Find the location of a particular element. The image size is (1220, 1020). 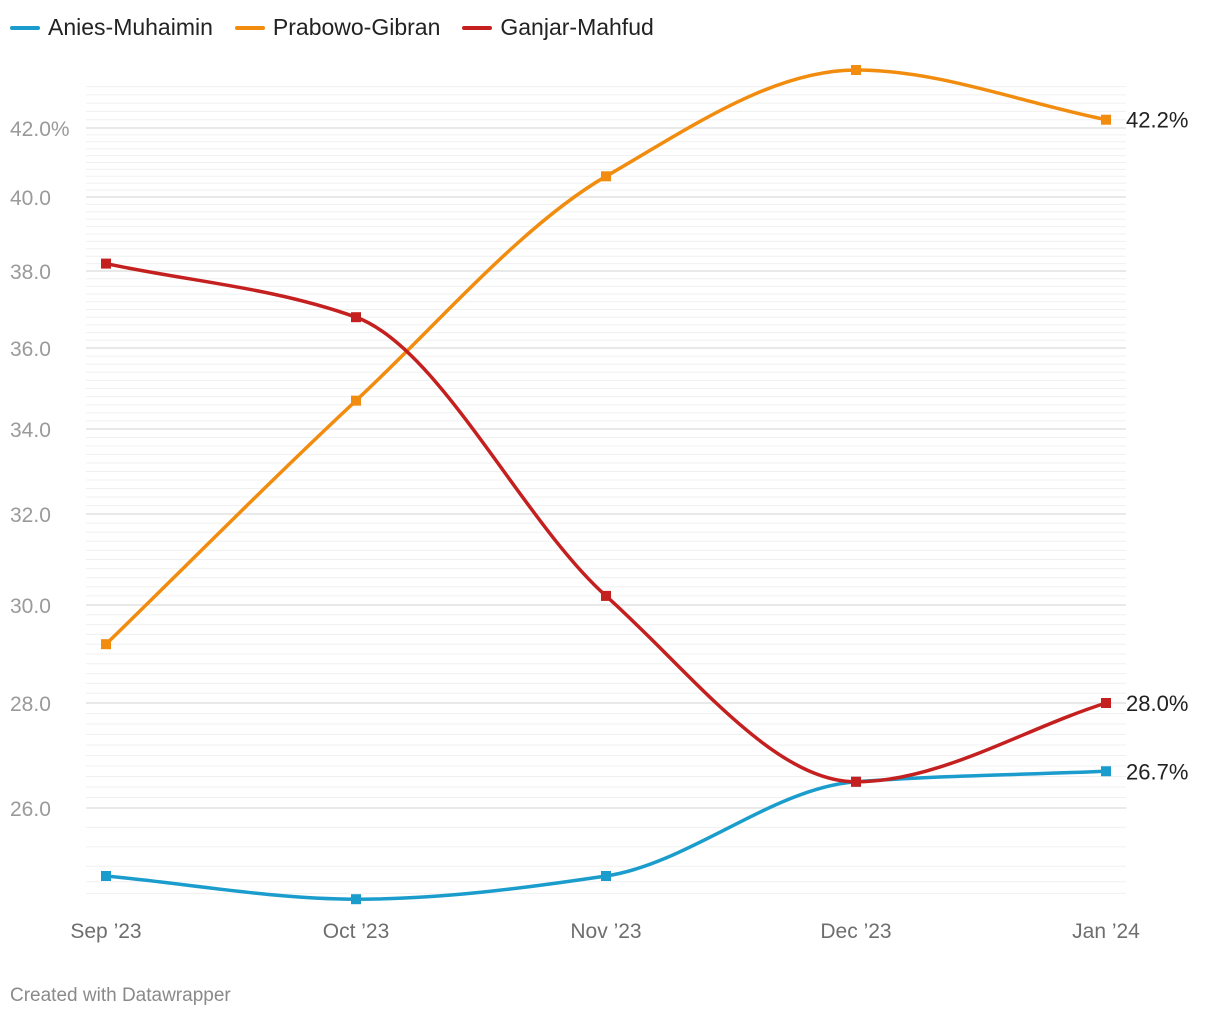

x-tick-label: Jan ’24 is located at coordinates (1106, 931).